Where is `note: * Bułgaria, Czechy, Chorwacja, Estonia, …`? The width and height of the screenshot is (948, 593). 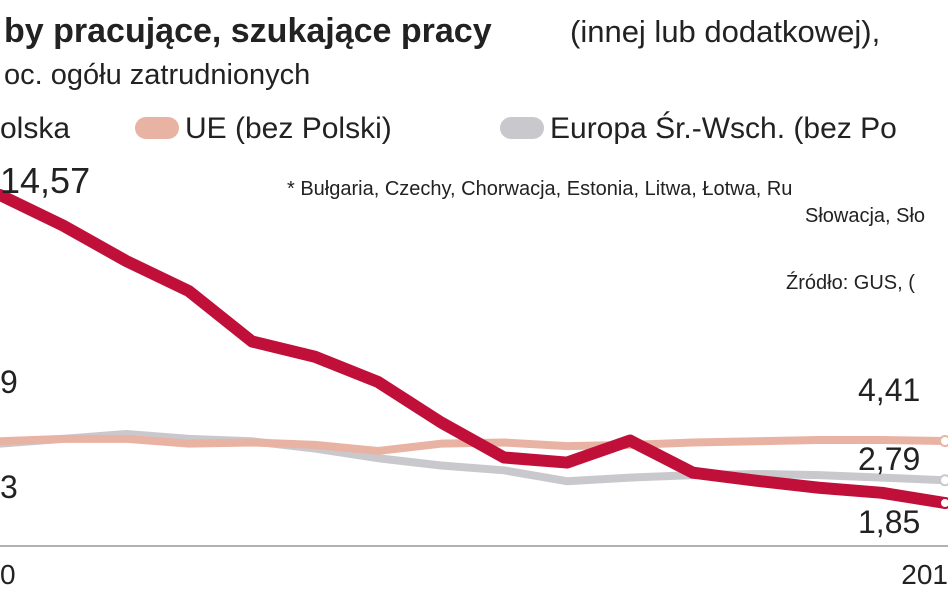
note: * Bułgaria, Czechy, Chorwacja, Estonia, … is located at coordinates (539, 189).